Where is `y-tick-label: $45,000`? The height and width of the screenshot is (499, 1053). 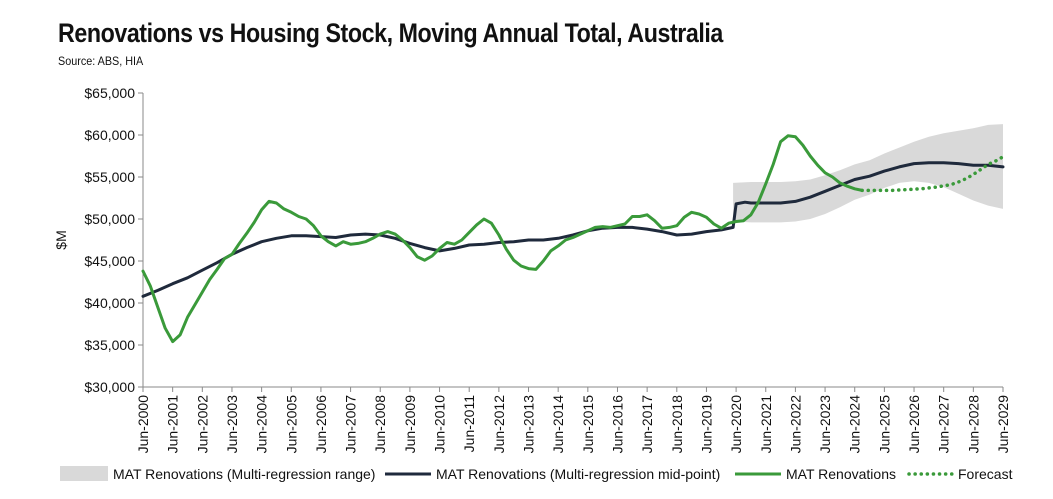
y-tick-label: $45,000 is located at coordinates (109, 261).